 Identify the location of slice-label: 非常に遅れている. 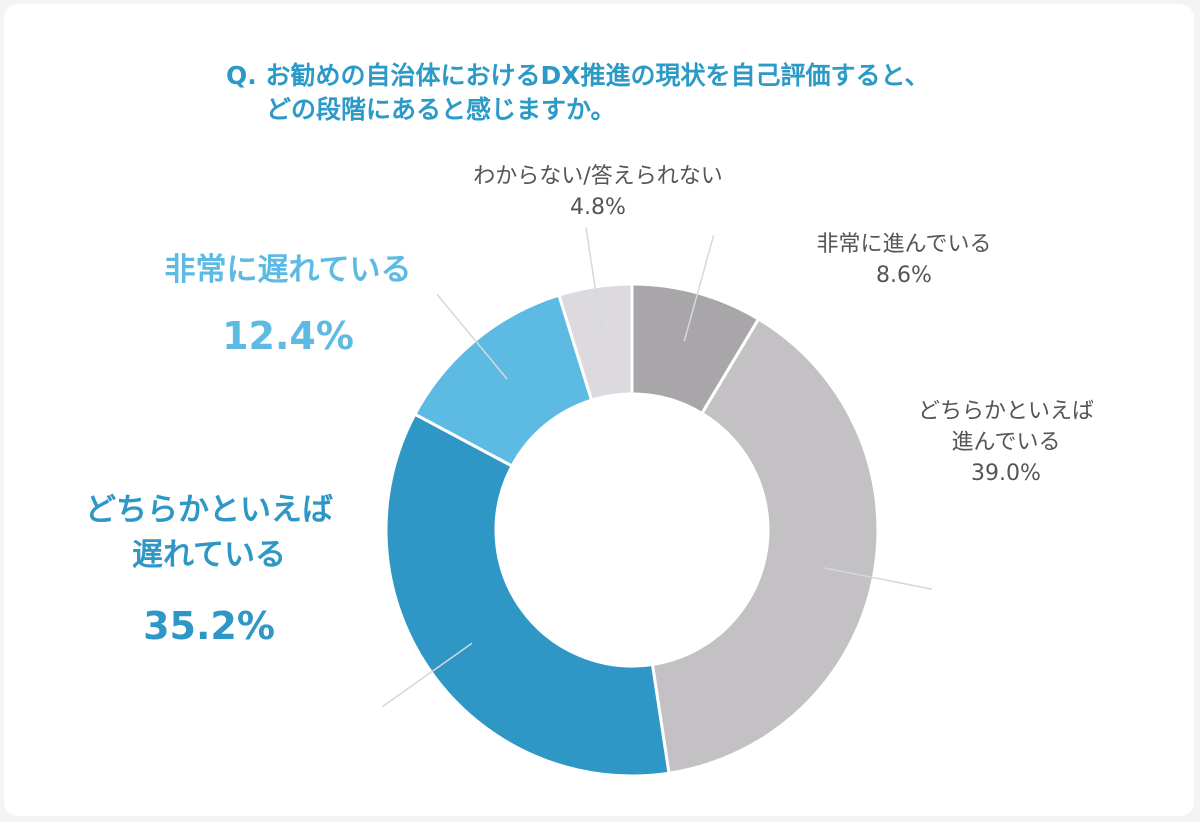
(288, 270).